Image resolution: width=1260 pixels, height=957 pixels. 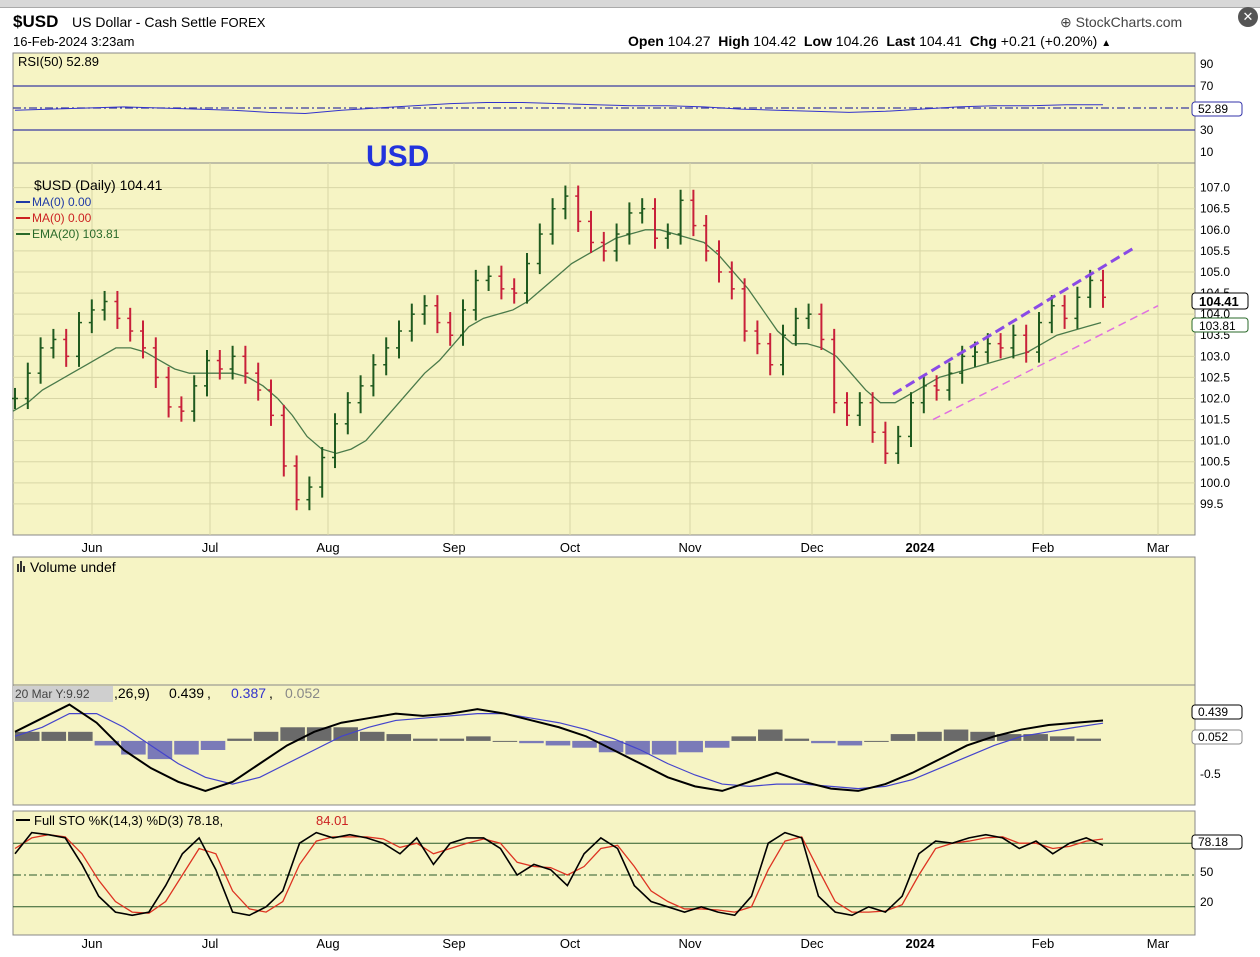 I want to click on x-axis-label: Mar, so click(x=1158, y=547).